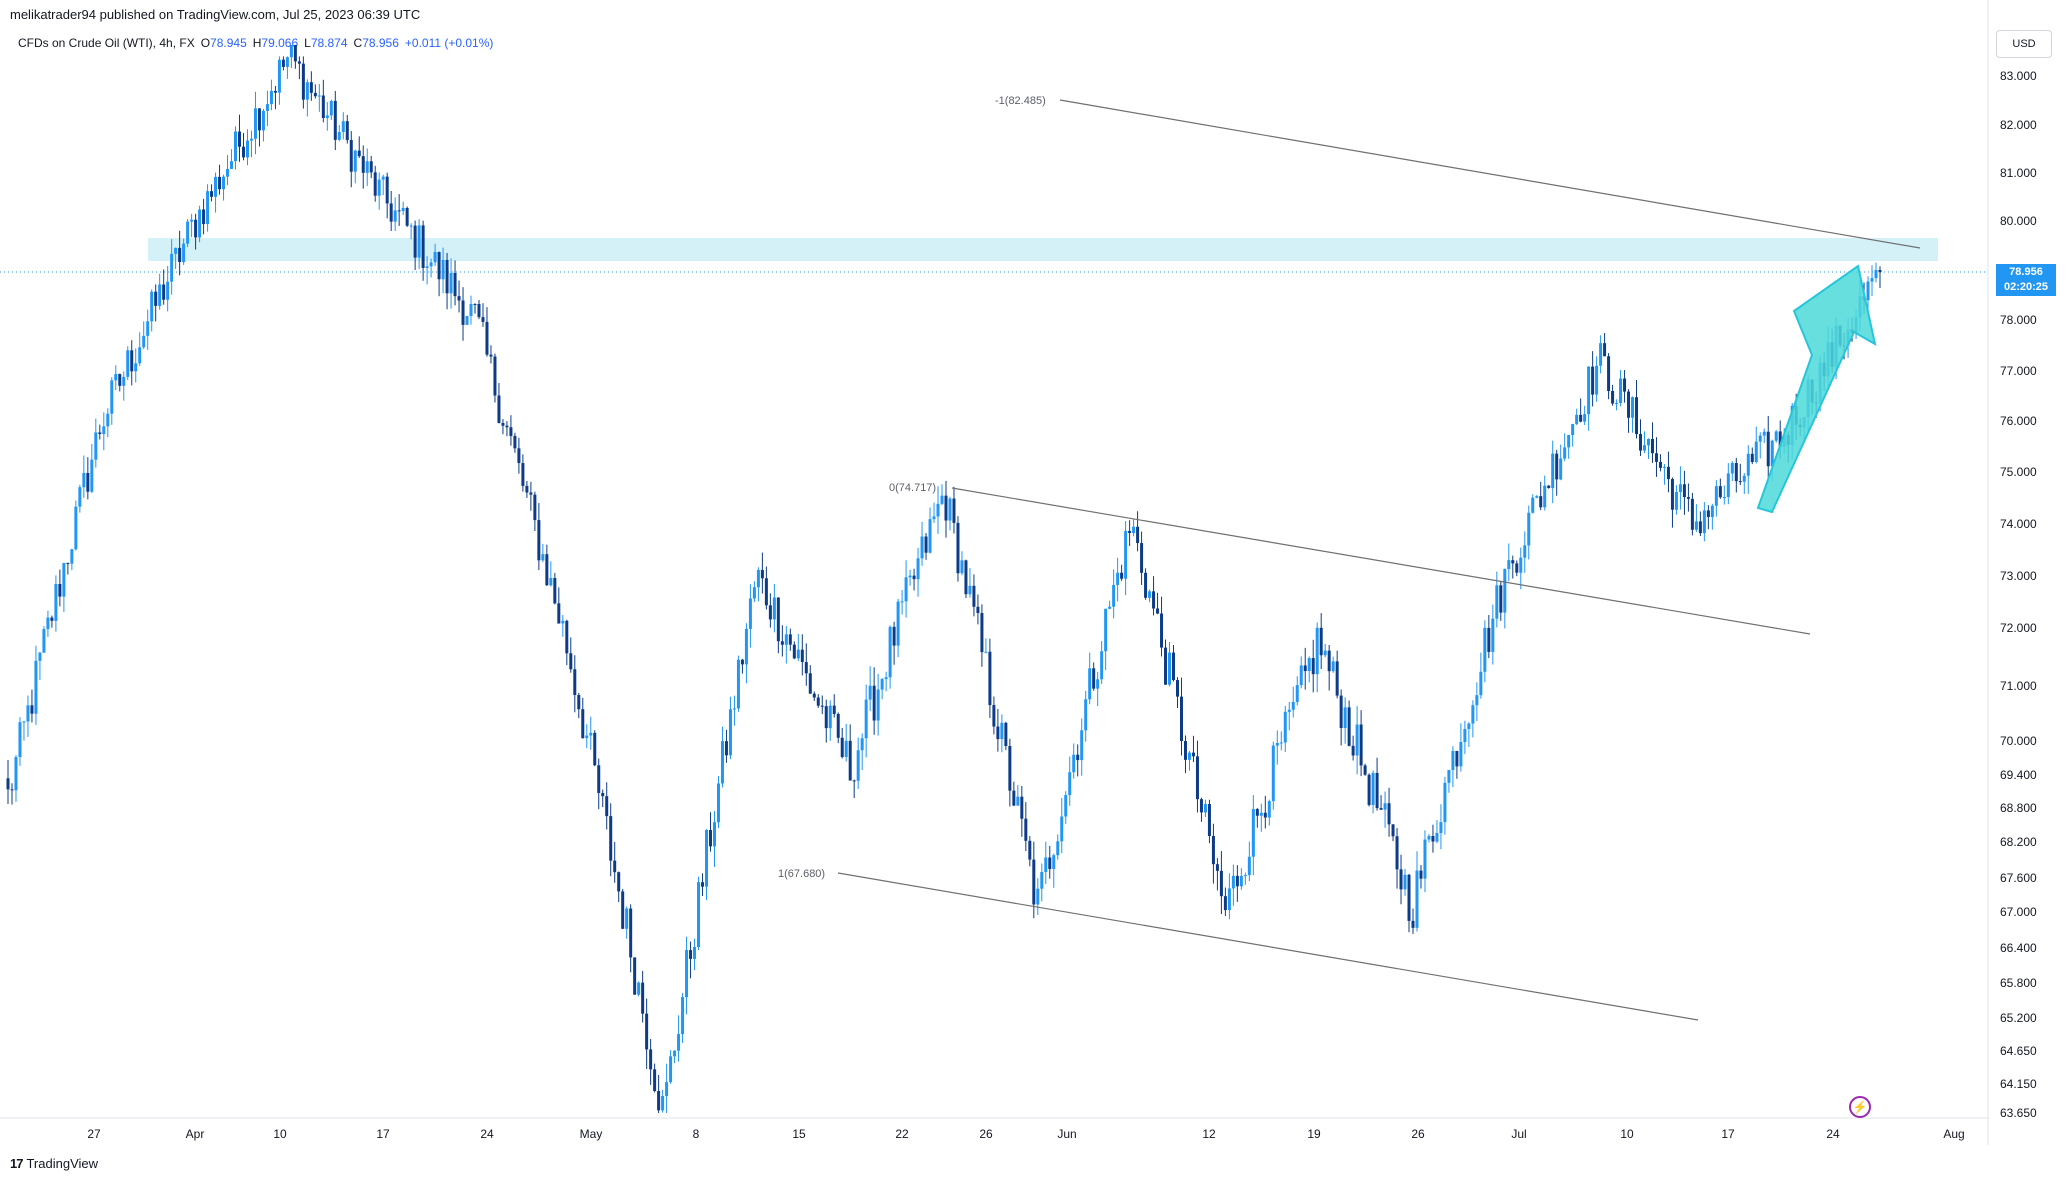 The height and width of the screenshot is (1181, 2066). What do you see at coordinates (1860, 1107) in the screenshot?
I see `bolt-icon: ⚡` at bounding box center [1860, 1107].